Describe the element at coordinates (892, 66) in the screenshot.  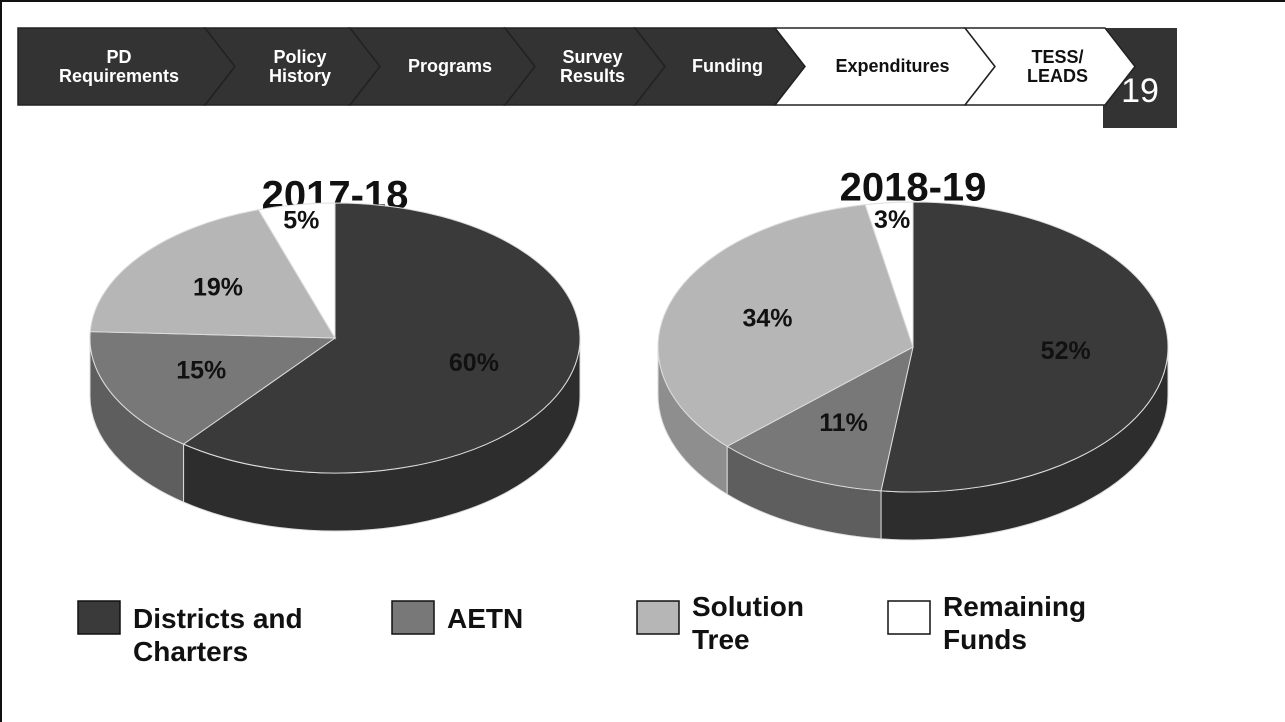
I see `nav-item: Expenditures` at that location.